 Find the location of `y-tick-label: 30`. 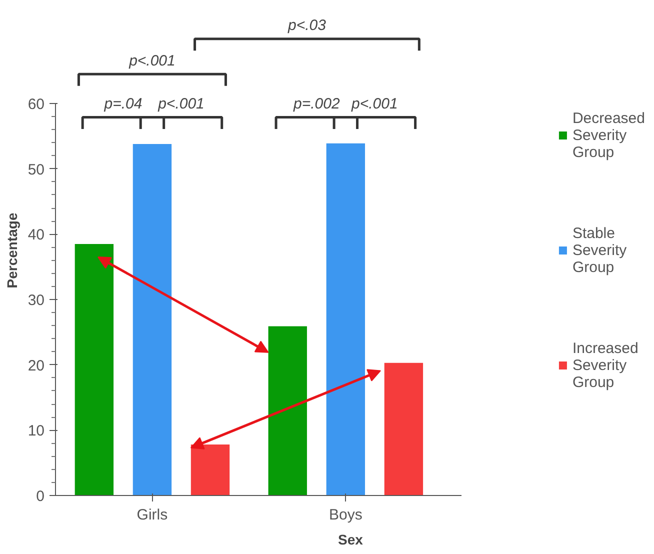

y-tick-label: 30 is located at coordinates (36, 300).